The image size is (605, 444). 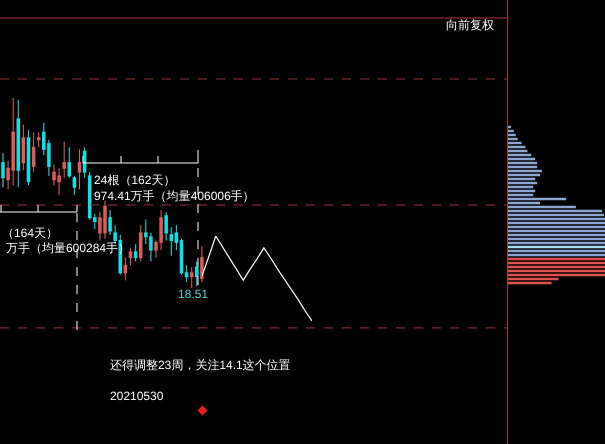 I want to click on annotation: 18.51, so click(x=193, y=294).